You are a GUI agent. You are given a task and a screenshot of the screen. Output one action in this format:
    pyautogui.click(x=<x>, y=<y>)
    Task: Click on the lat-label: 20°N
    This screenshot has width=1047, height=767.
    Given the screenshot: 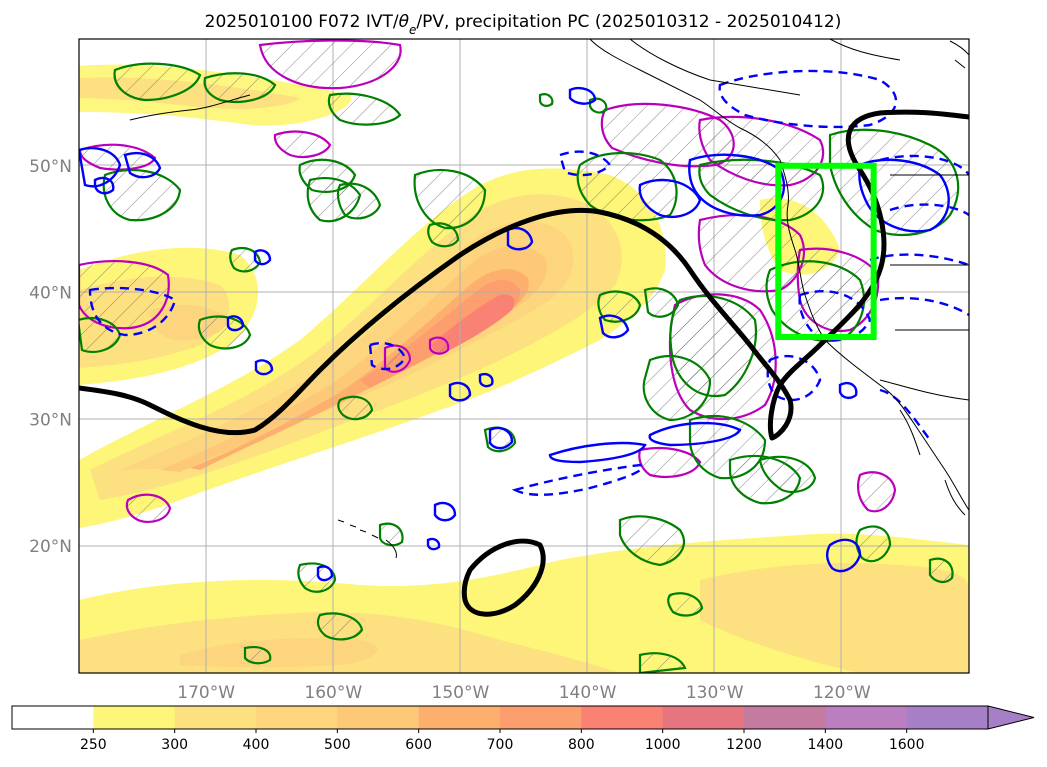 What is the action you would take?
    pyautogui.click(x=50, y=547)
    